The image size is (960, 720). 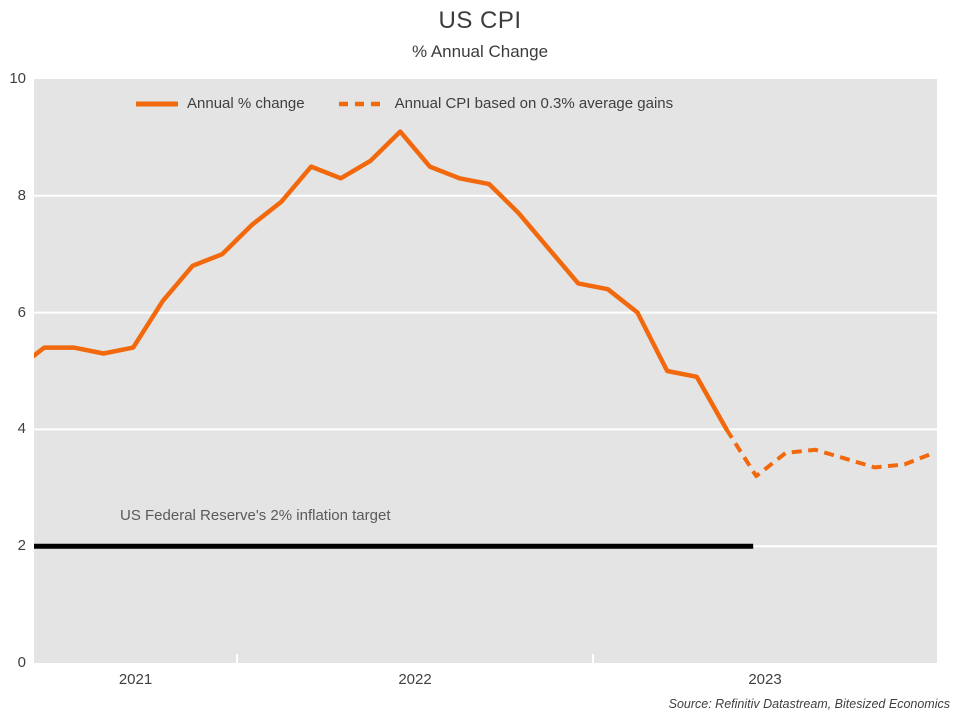 I want to click on y-tick-label-0: 0, so click(x=21, y=662).